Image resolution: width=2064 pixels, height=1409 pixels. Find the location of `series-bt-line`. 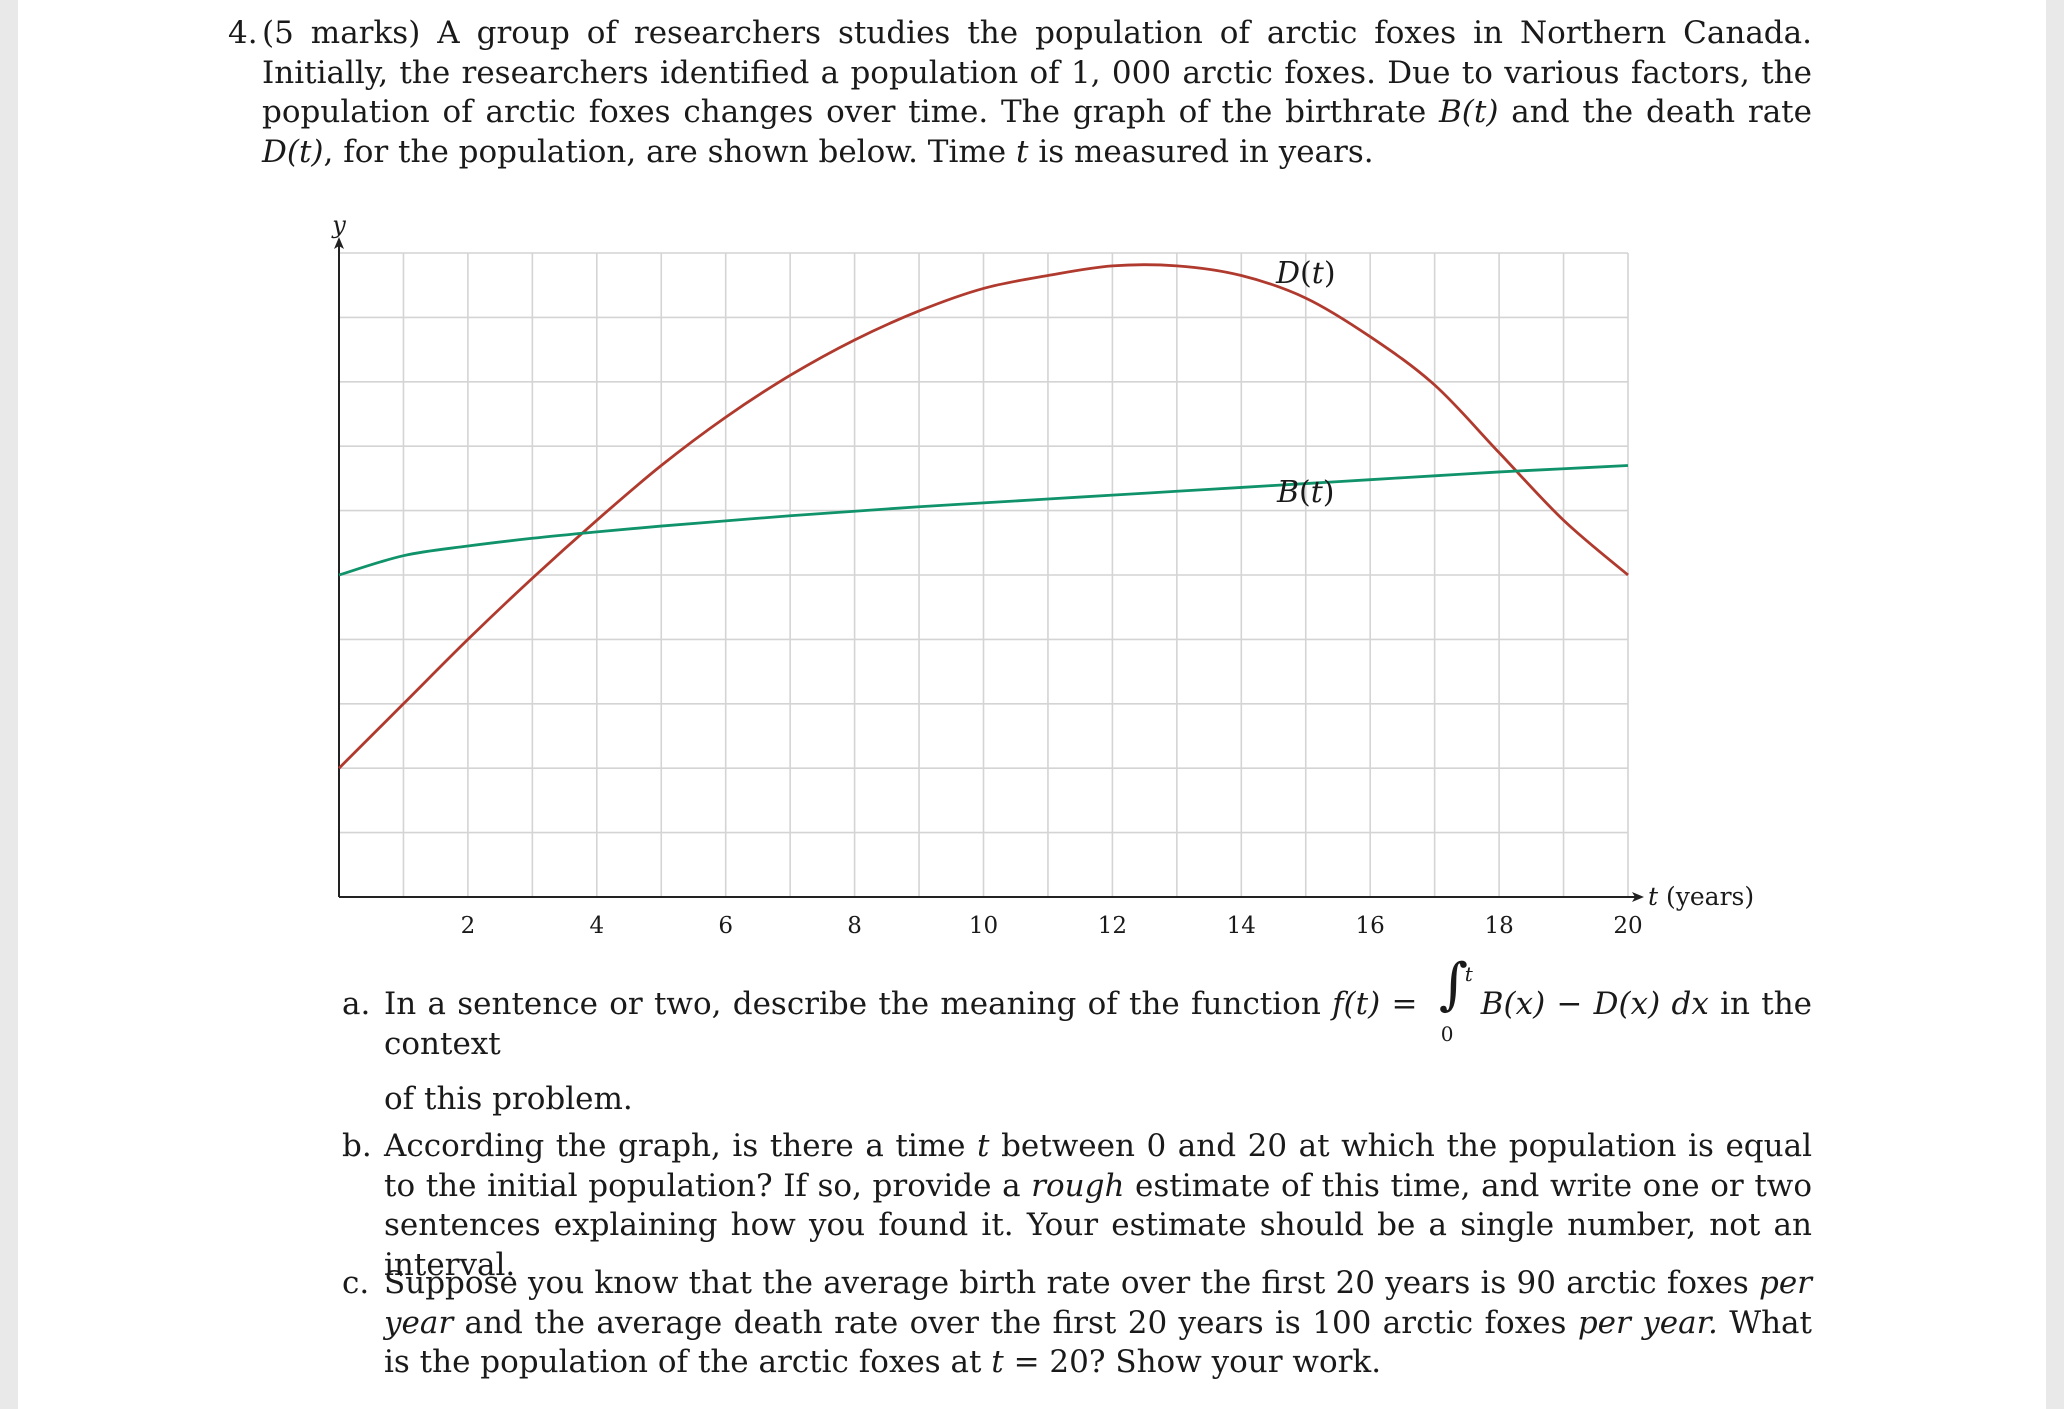

series-bt-line is located at coordinates (983, 520).